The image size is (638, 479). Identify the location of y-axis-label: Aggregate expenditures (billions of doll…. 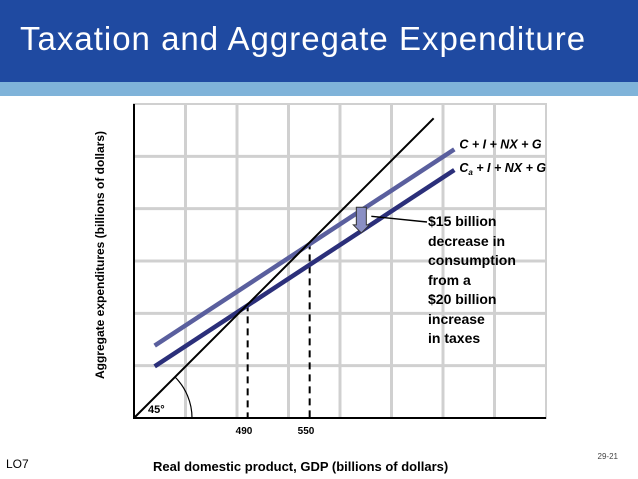
(100, 255).